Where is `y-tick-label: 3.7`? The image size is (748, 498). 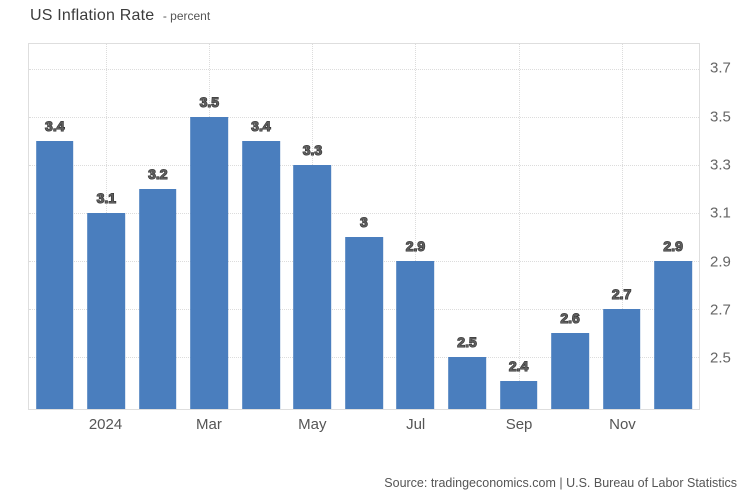
y-tick-label: 3.7 is located at coordinates (720, 68).